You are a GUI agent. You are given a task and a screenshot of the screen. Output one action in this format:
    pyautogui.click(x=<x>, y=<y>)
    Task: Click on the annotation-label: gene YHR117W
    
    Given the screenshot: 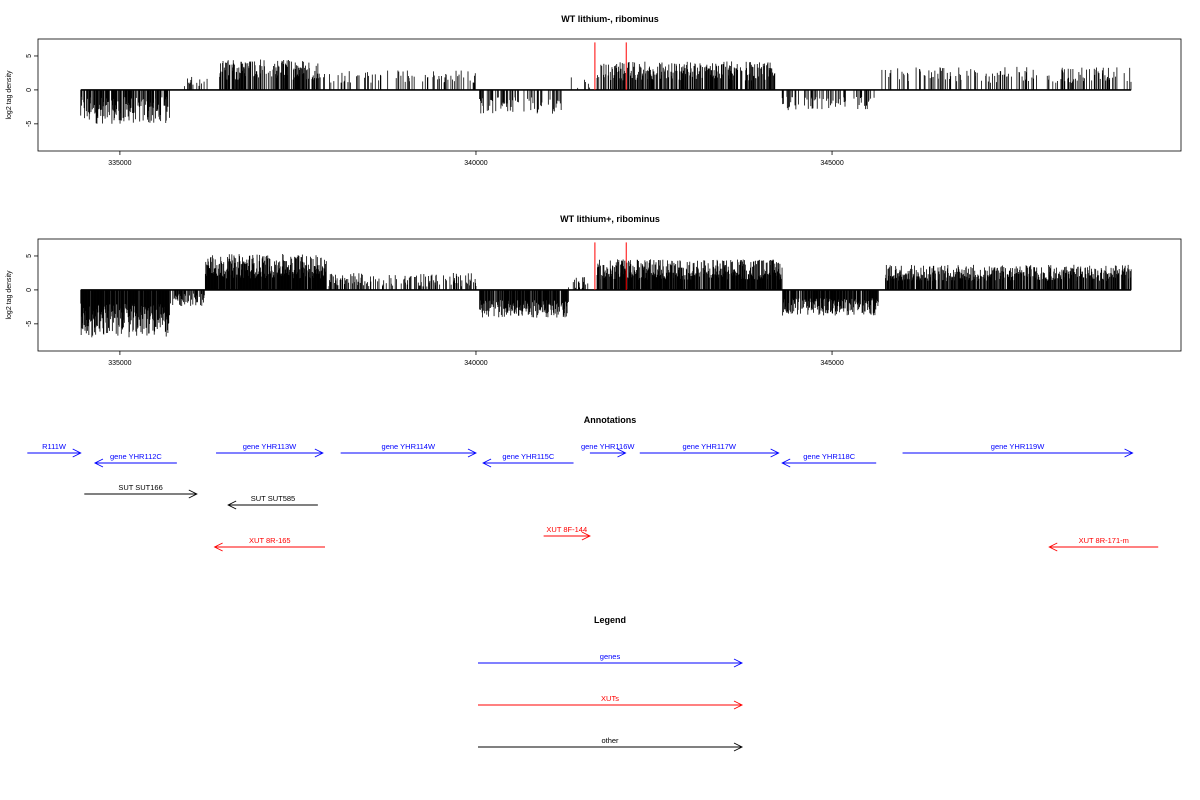 What is the action you would take?
    pyautogui.click(x=709, y=446)
    